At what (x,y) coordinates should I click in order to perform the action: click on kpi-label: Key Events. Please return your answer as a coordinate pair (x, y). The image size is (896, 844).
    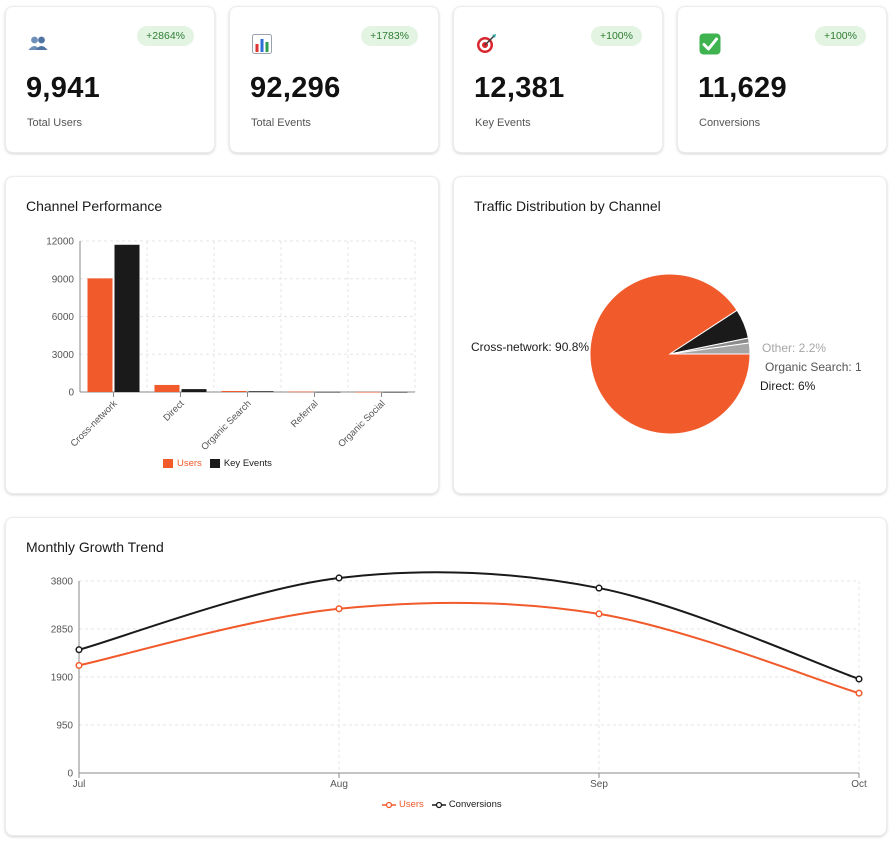
    Looking at the image, I should click on (503, 123).